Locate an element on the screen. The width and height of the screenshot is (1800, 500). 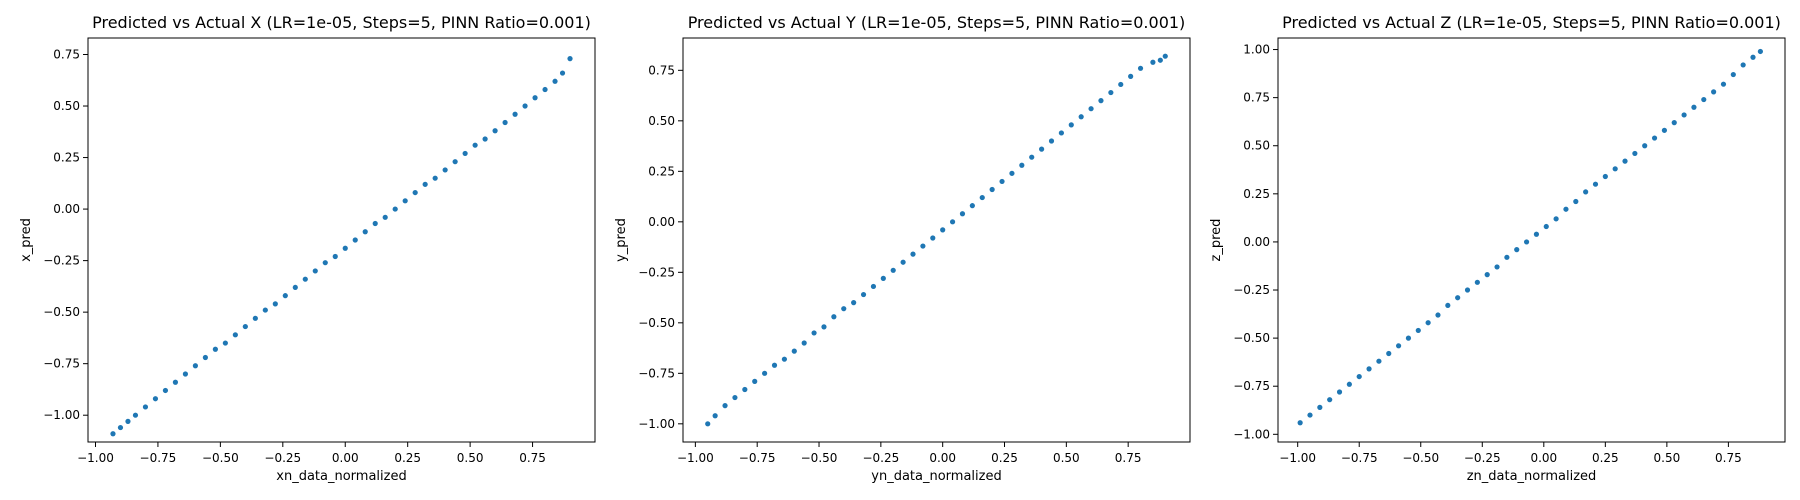
x-tick-label: −1.00 is located at coordinates (1297, 458).